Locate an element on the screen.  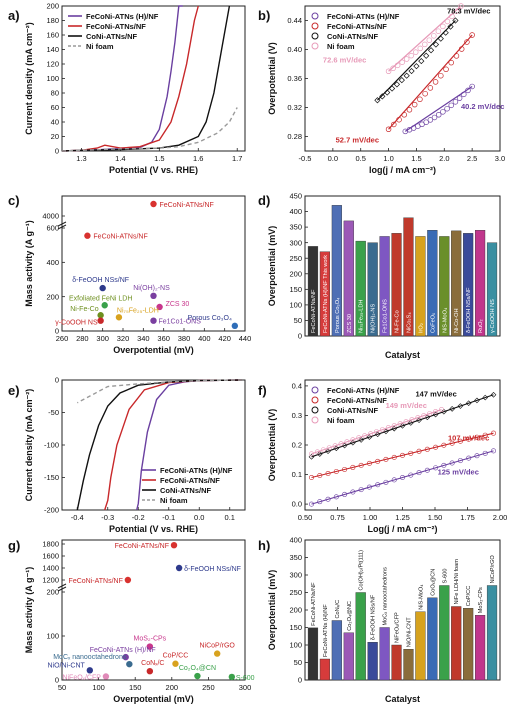
x-axis-title-a: Potential (V vs. RHE) is located at coordinates (153, 170).